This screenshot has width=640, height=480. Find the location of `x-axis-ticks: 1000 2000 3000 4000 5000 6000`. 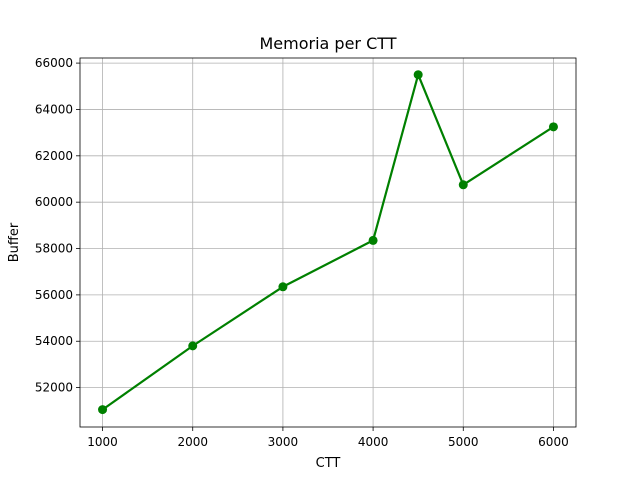

x-axis-ticks: 1000 2000 3000 4000 5000 6000 is located at coordinates (328, 438).